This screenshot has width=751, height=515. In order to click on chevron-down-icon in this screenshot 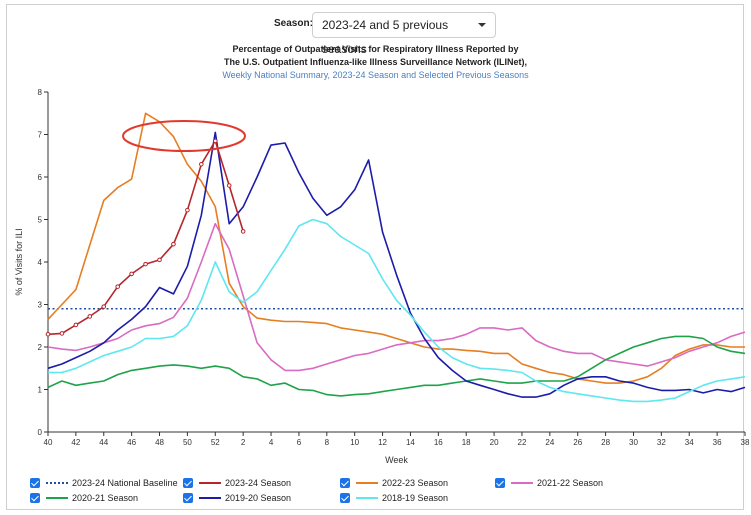, I will do `click(482, 25)`.